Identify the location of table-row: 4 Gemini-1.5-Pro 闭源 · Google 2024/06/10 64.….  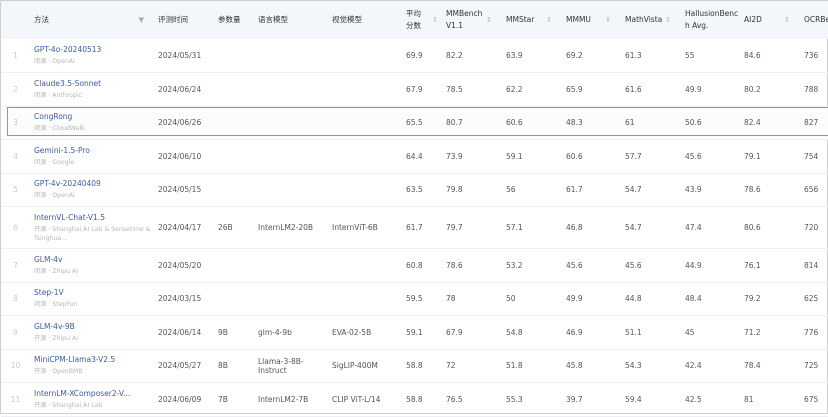
(414, 156).